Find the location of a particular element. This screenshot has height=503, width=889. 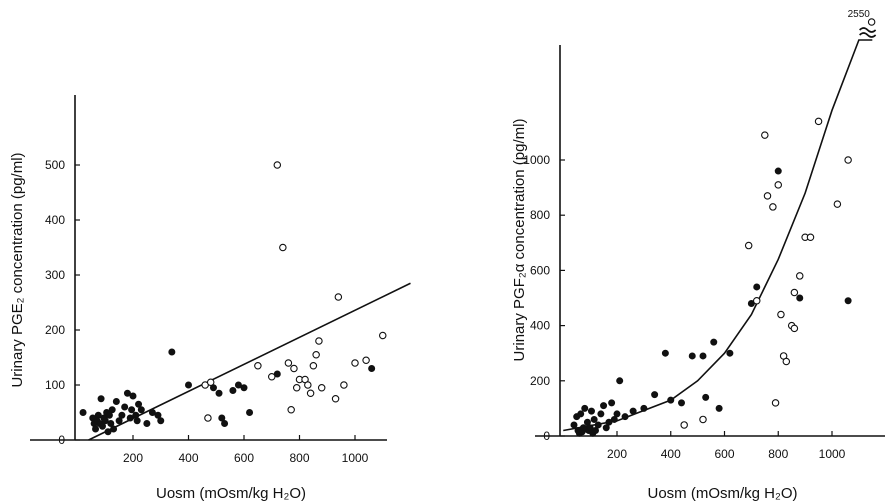

regression-line is located at coordinates (249, 361).